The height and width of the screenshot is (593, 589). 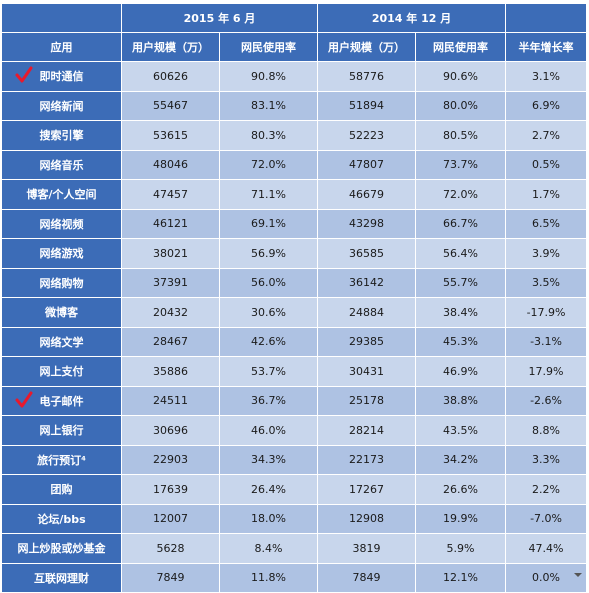 I want to click on app-name-label: 即时通信, so click(x=61, y=77).